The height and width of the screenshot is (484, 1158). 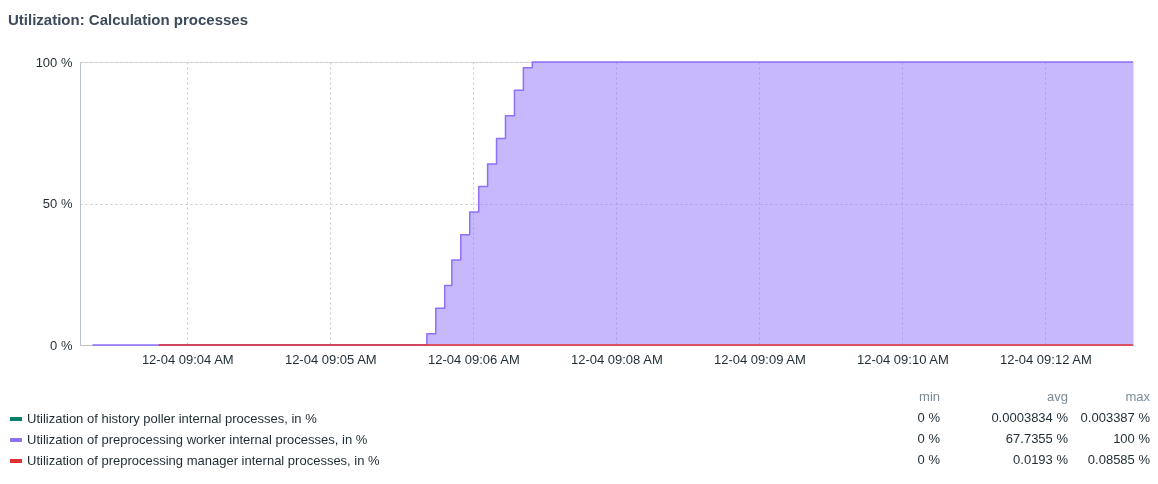 I want to click on legend-label: Utilization of history poller internal processes, in %, so click(x=172, y=418).